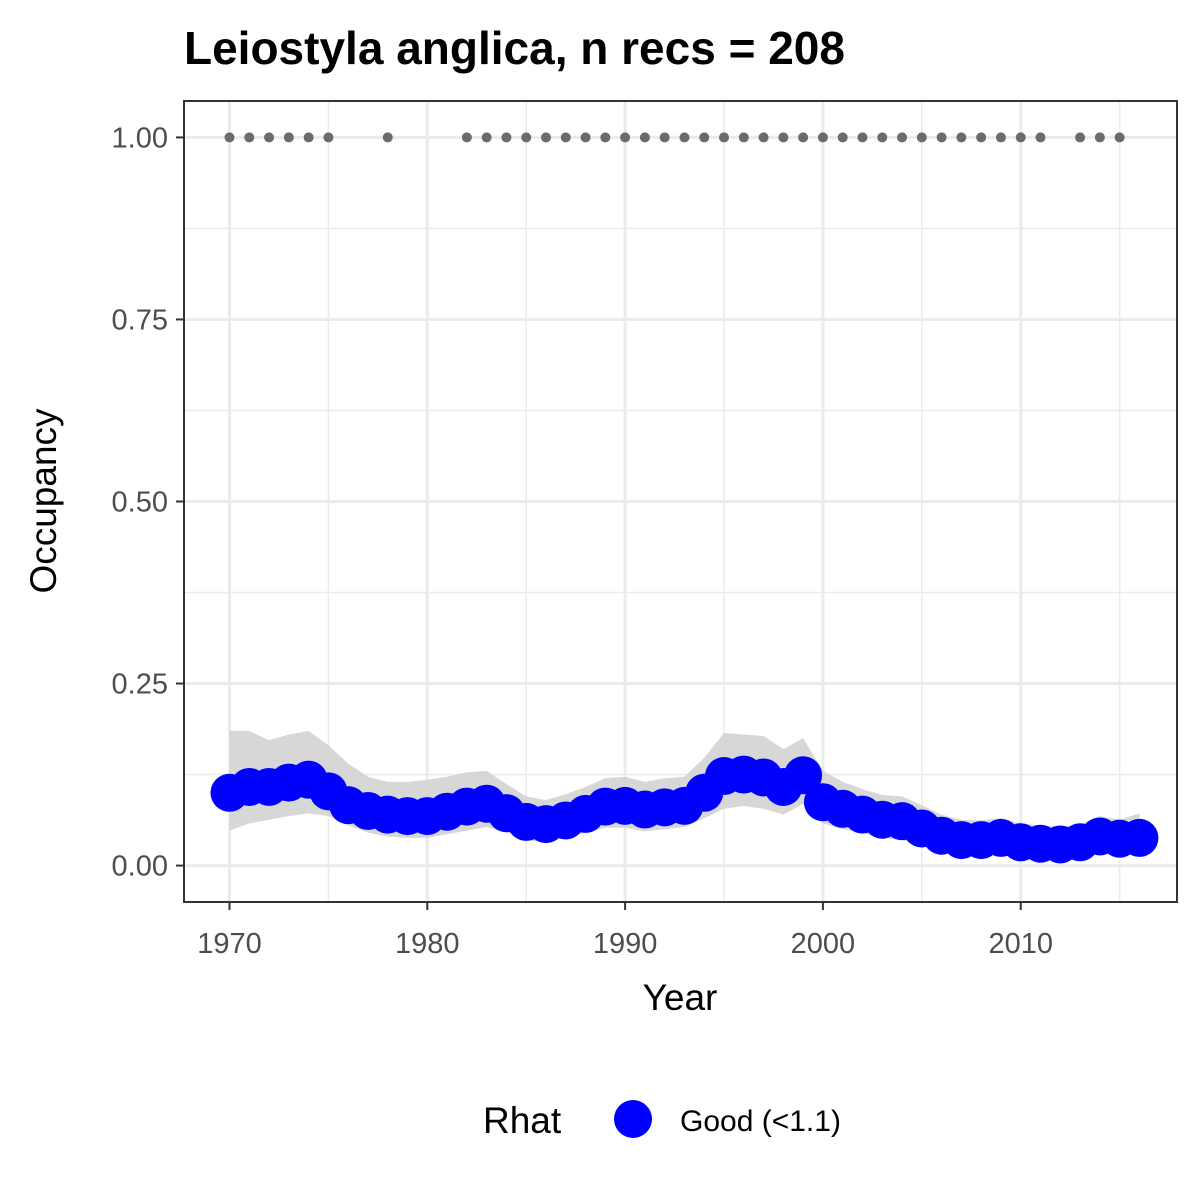 This screenshot has height=1200, width=1200. What do you see at coordinates (662, 1120) in the screenshot?
I see `legend: Rhat Good (<1.1)` at bounding box center [662, 1120].